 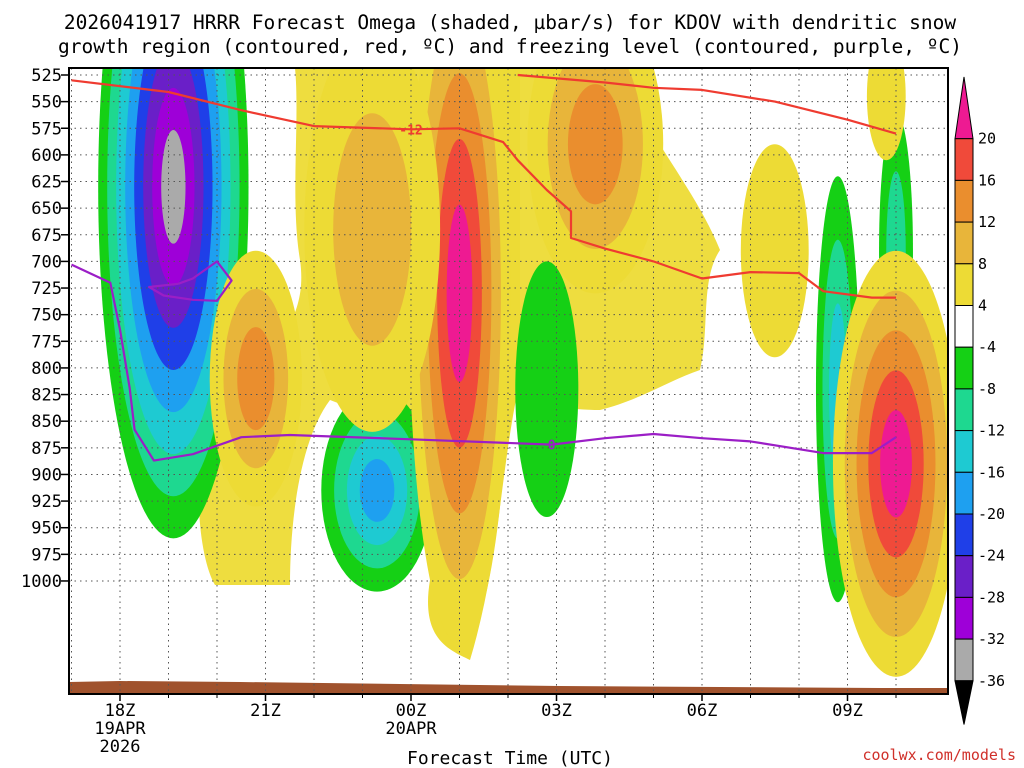 I want to click on x-tick-label: 06Z, so click(x=702, y=711).